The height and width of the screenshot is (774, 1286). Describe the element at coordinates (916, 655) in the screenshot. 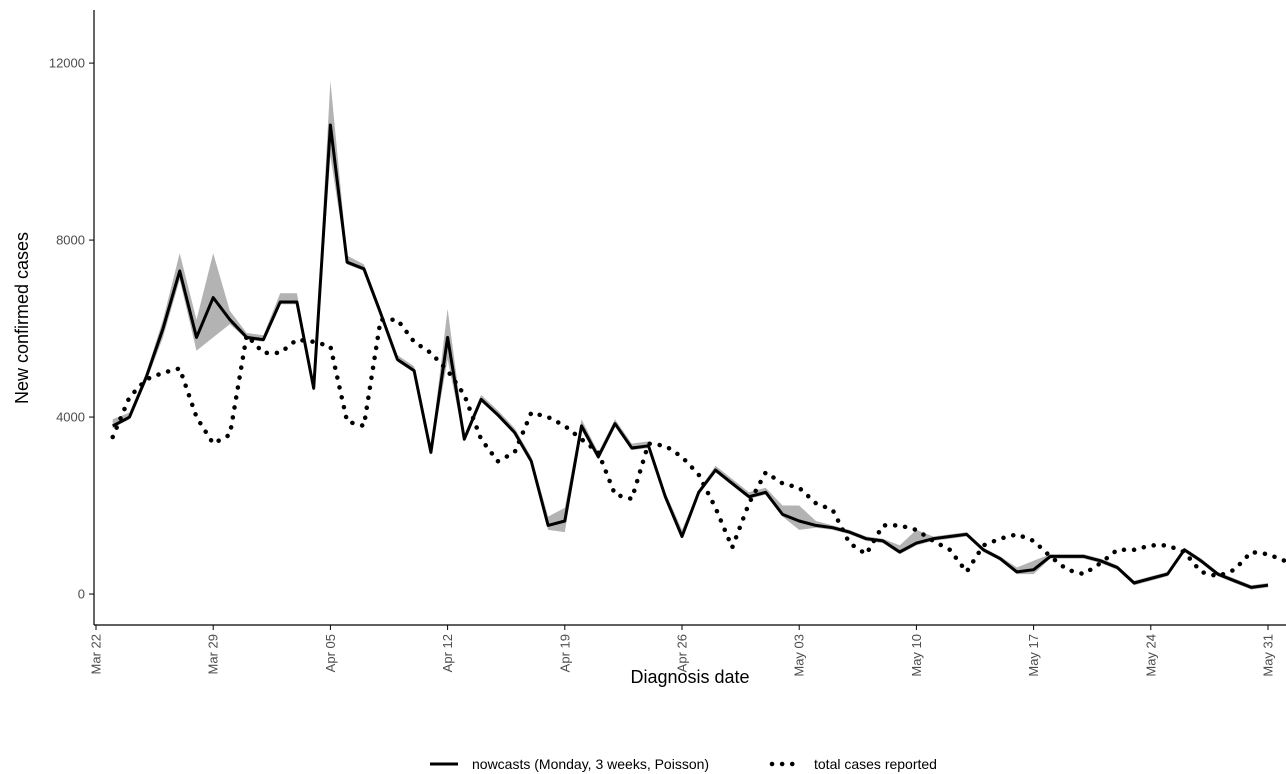

I see `x-tick-label: May 10` at that location.